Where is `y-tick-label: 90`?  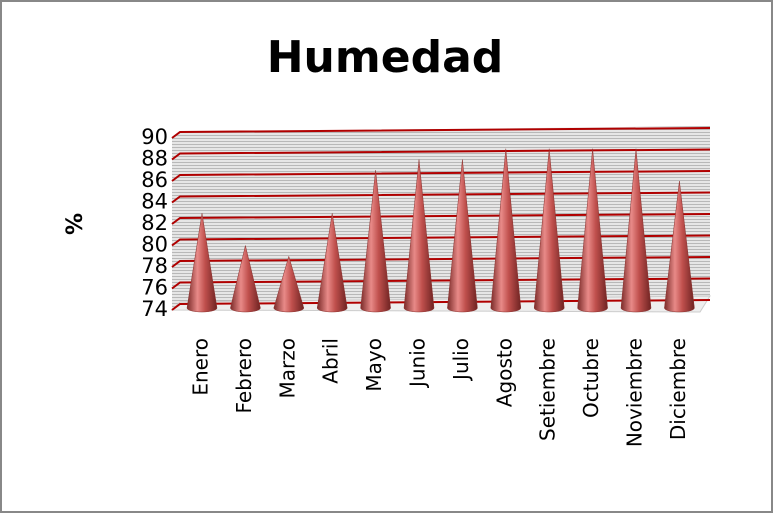
y-tick-label: 90 is located at coordinates (154, 137).